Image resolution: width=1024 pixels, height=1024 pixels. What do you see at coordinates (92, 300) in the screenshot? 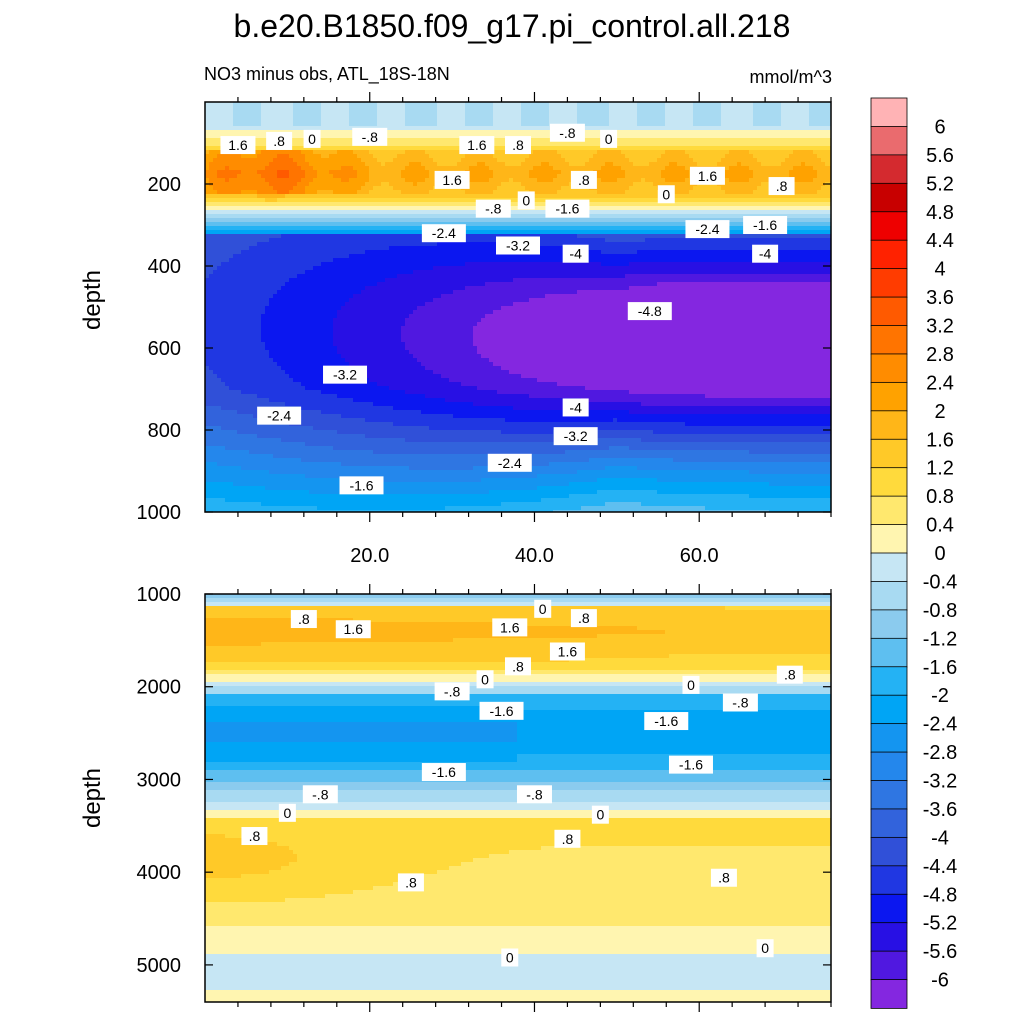
I see `upper-y-axis-label: depth` at bounding box center [92, 300].